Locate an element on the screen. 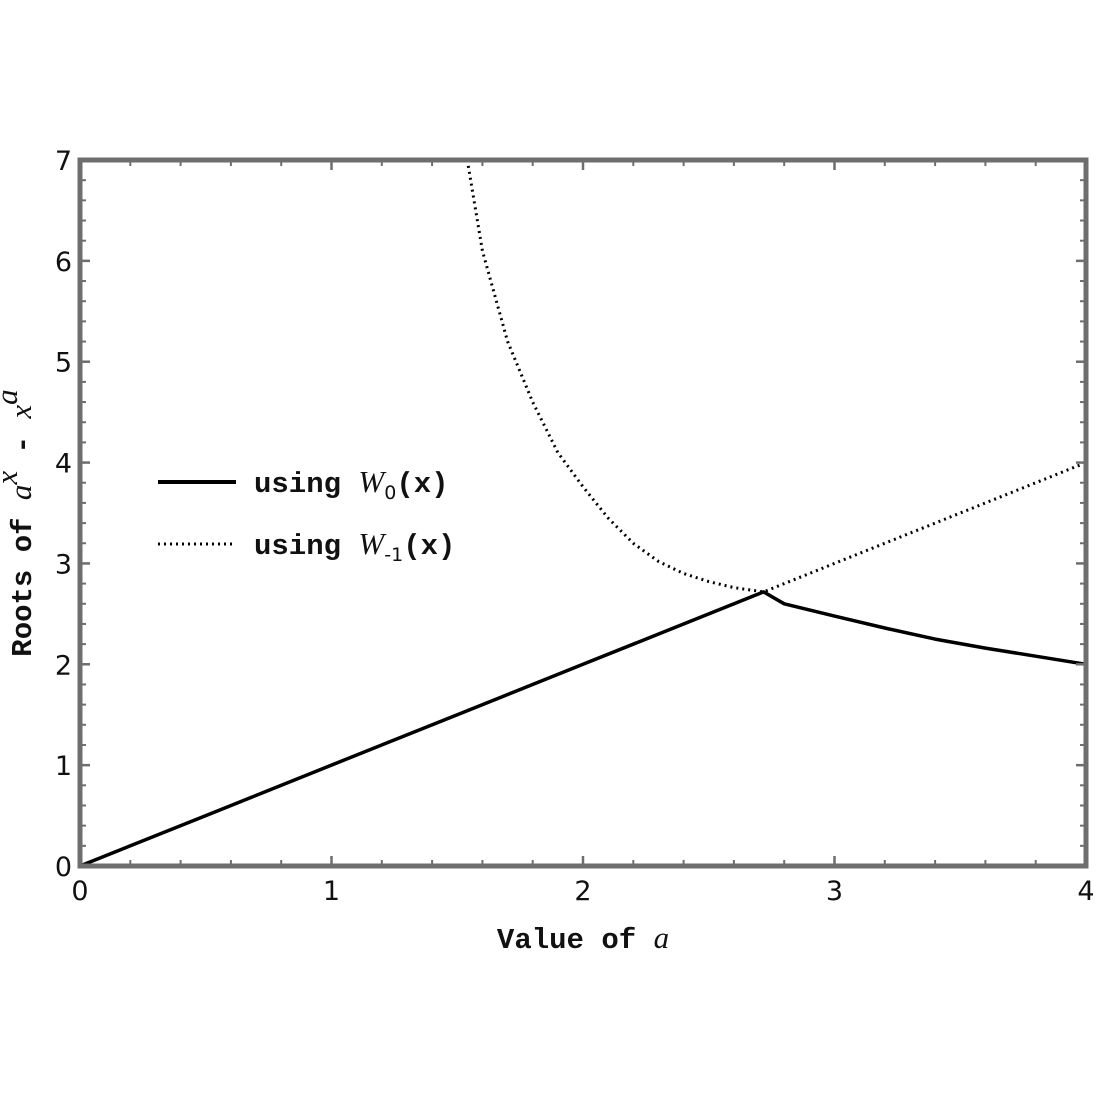  x-tick-label: 2 is located at coordinates (582, 891).